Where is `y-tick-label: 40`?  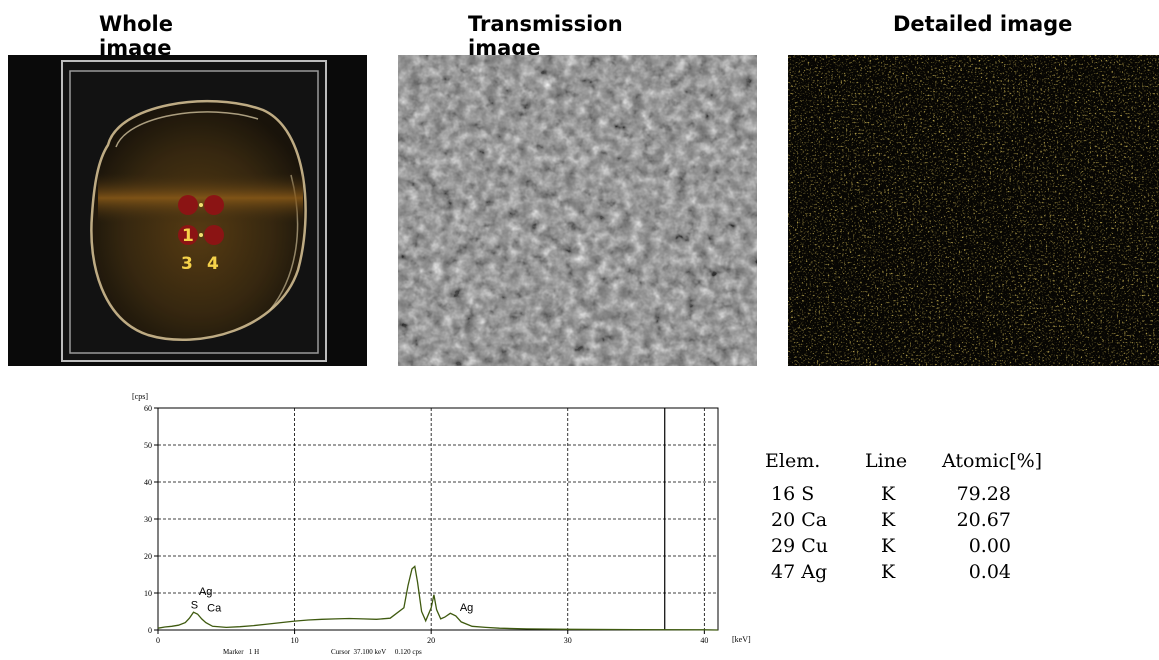 y-tick-label: 40 is located at coordinates (148, 482).